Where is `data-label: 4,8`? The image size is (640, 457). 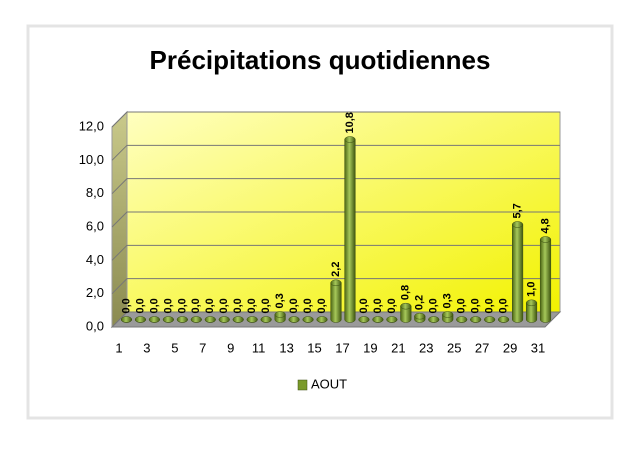 data-label: 4,8 is located at coordinates (545, 225).